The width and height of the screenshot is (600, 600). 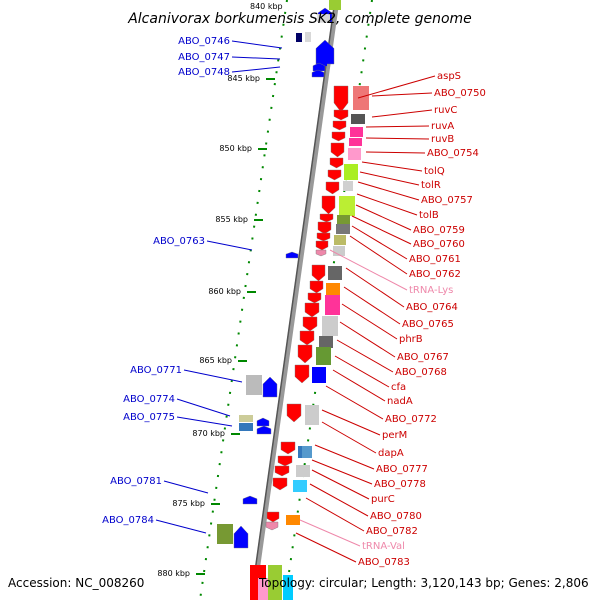 What do you see at coordinates (449, 76) in the screenshot?
I see `gene-label-right: aspS` at bounding box center [449, 76].